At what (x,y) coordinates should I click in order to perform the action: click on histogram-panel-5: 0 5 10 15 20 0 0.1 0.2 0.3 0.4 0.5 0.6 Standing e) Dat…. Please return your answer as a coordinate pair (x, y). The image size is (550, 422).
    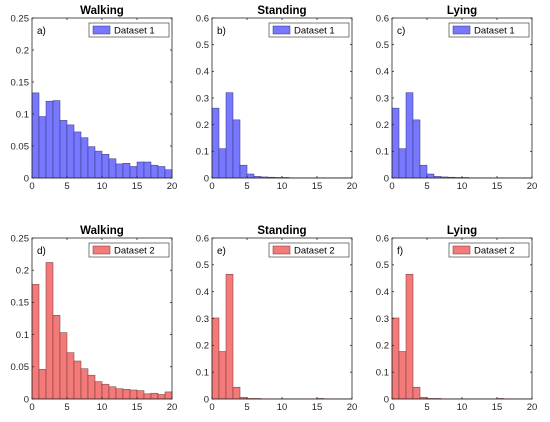
    Looking at the image, I should click on (277, 319).